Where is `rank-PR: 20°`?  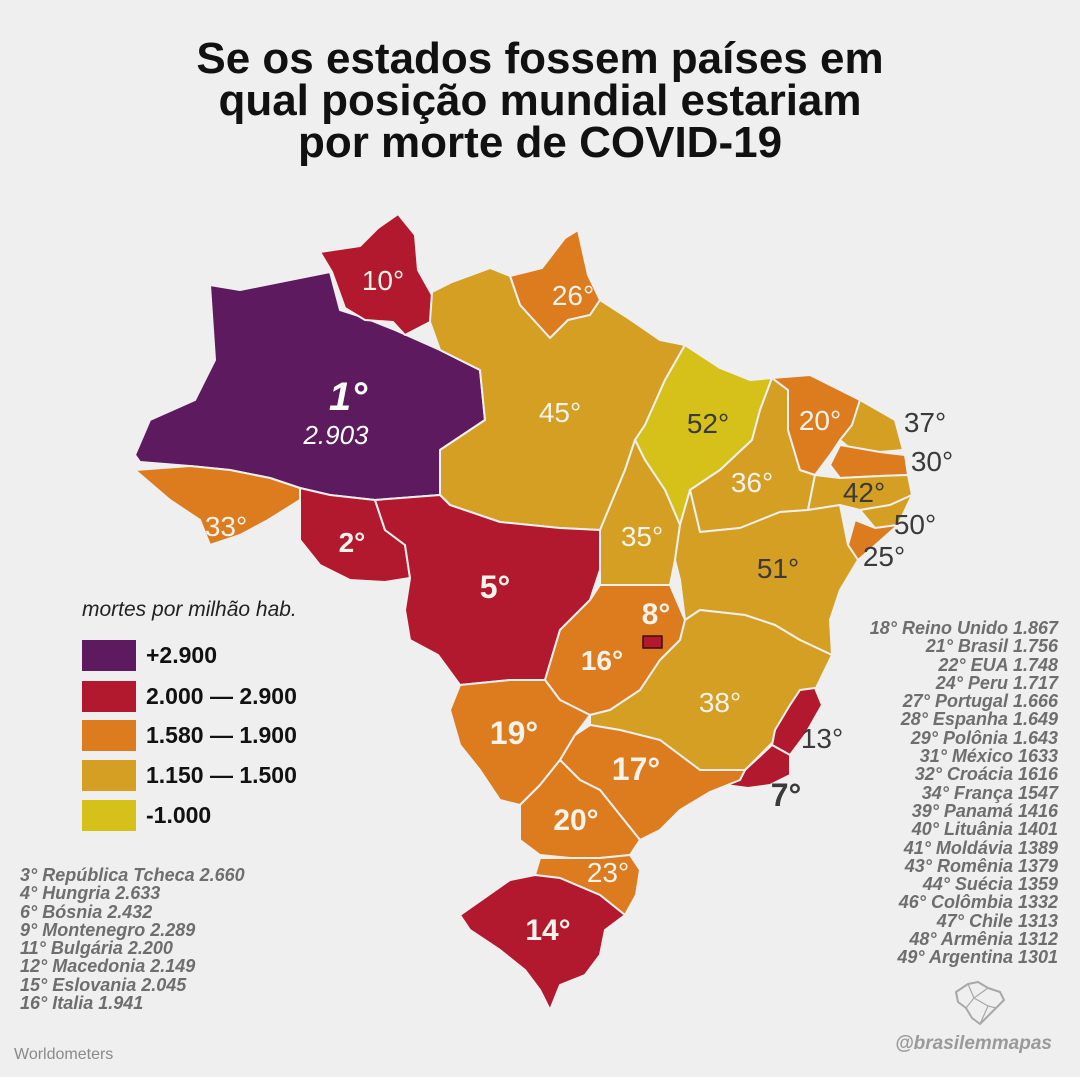 rank-PR: 20° is located at coordinates (575, 820).